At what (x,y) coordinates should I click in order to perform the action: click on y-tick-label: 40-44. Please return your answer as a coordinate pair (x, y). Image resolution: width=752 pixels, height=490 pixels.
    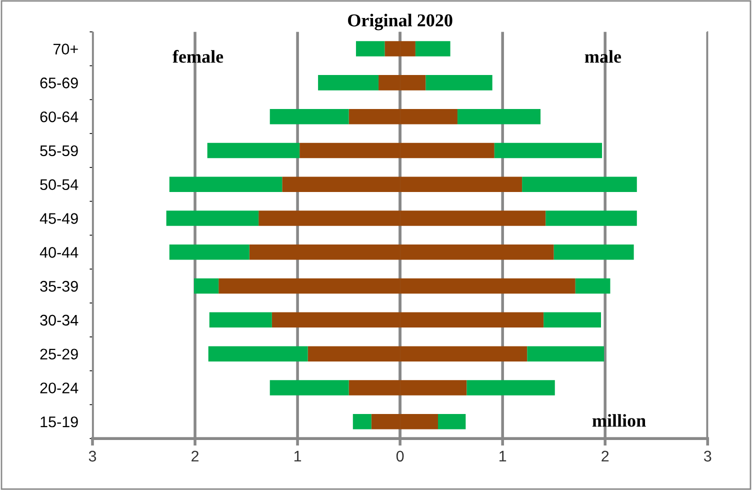
    Looking at the image, I should click on (59, 252).